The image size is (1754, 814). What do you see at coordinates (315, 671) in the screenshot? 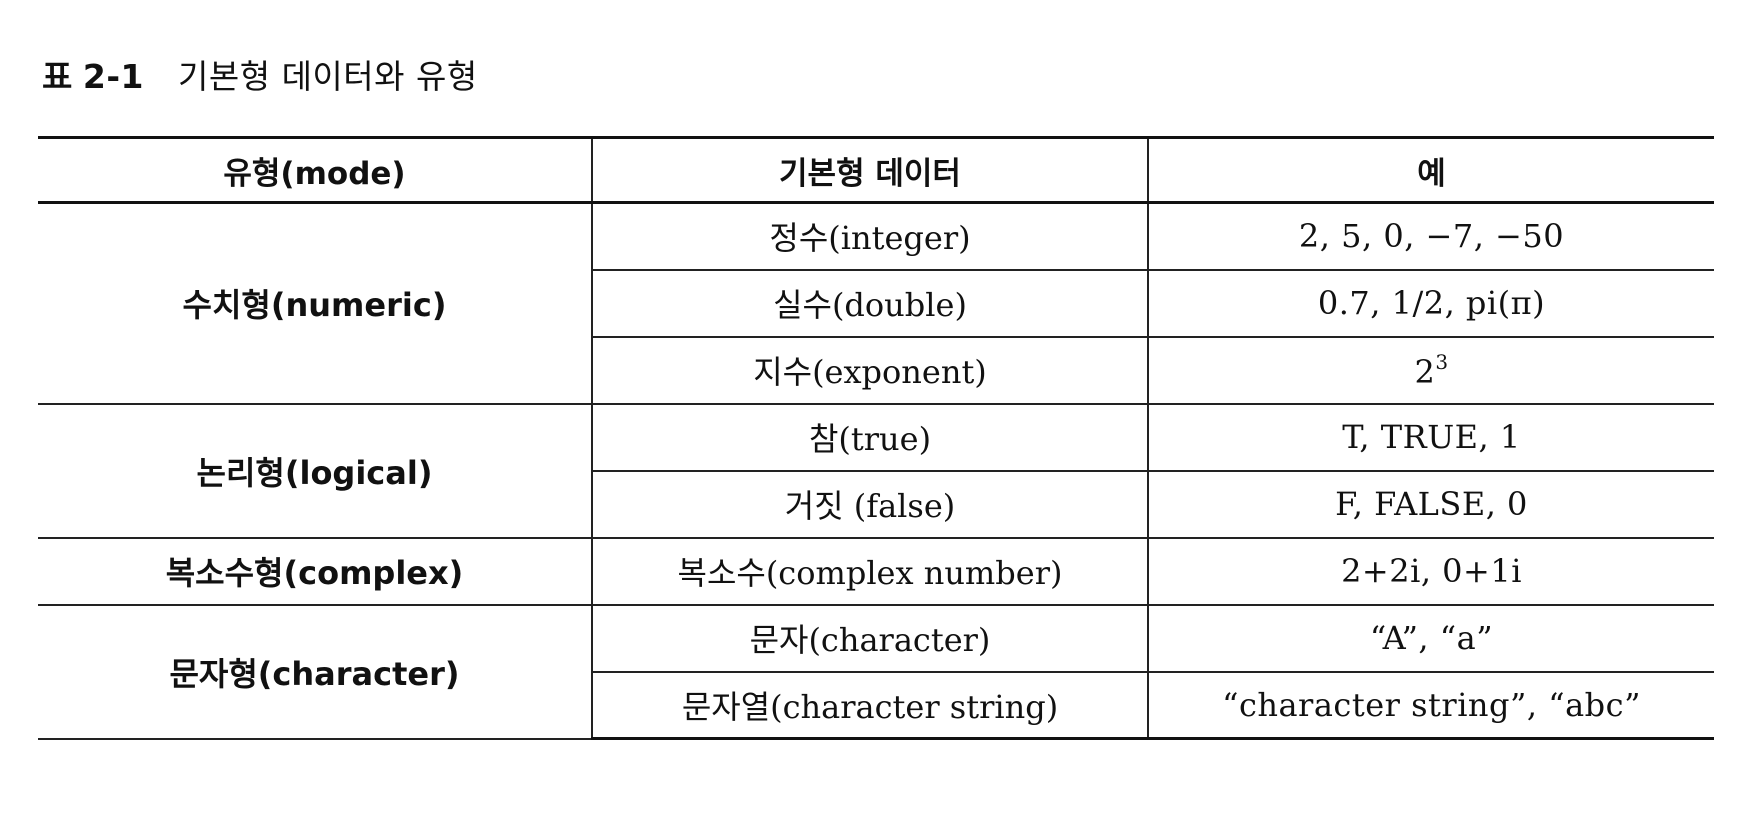
I see `mode-cell-character: 문자형(character)` at bounding box center [315, 671].